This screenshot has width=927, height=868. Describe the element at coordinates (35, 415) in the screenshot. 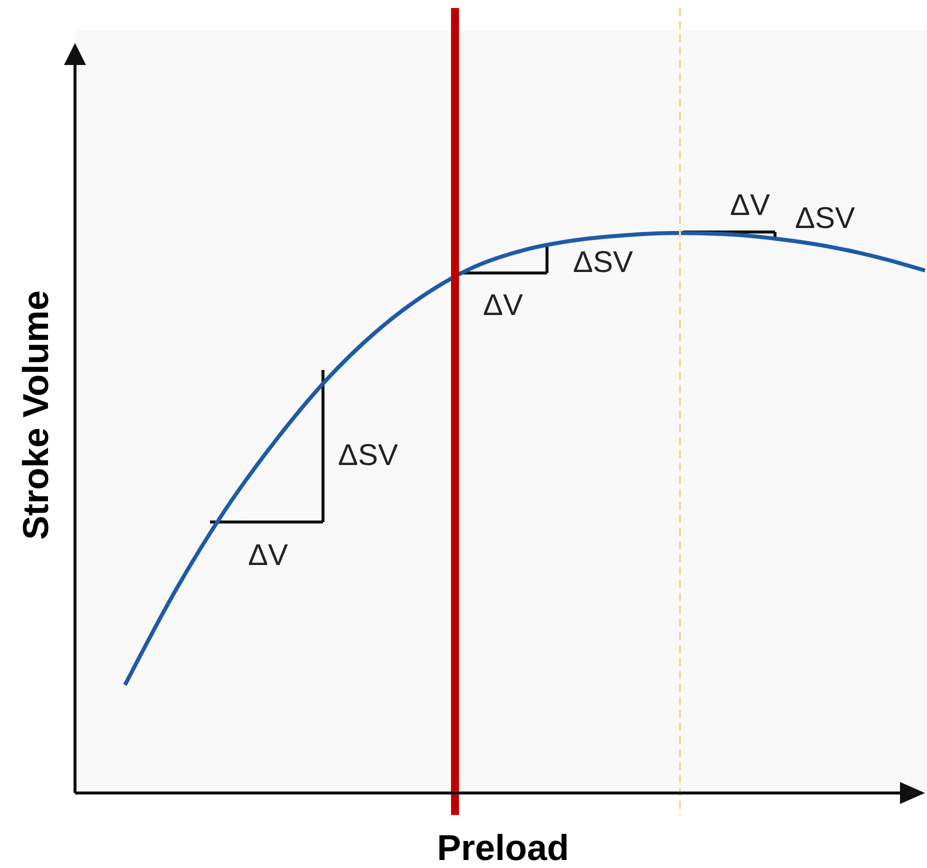

I see `y-axis-title: Stroke Volume` at that location.